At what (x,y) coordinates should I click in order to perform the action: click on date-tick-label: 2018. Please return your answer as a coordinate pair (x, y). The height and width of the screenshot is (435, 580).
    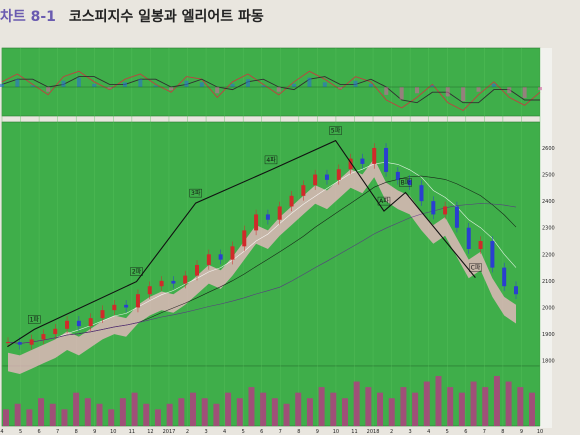
    Looking at the image, I should click on (373, 432).